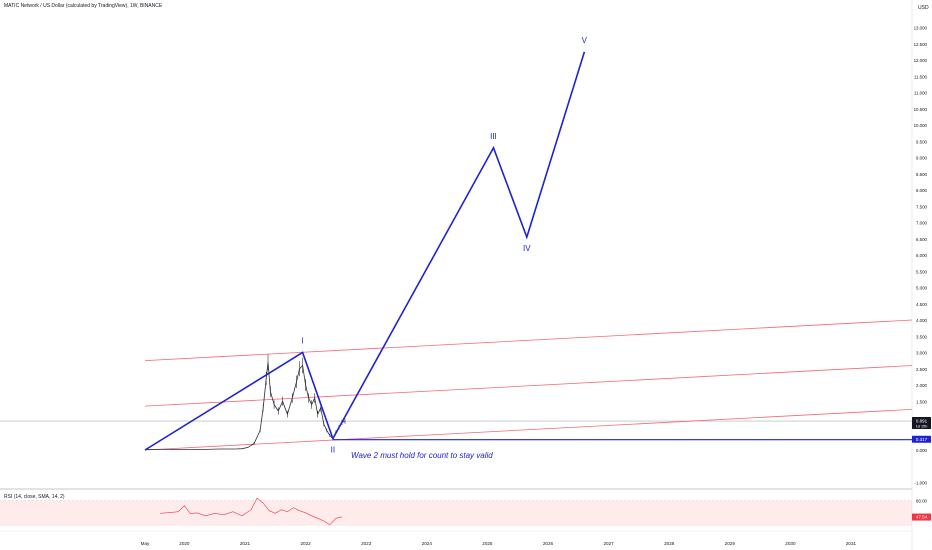  I want to click on price-tick-label: 11.500, so click(921, 76).